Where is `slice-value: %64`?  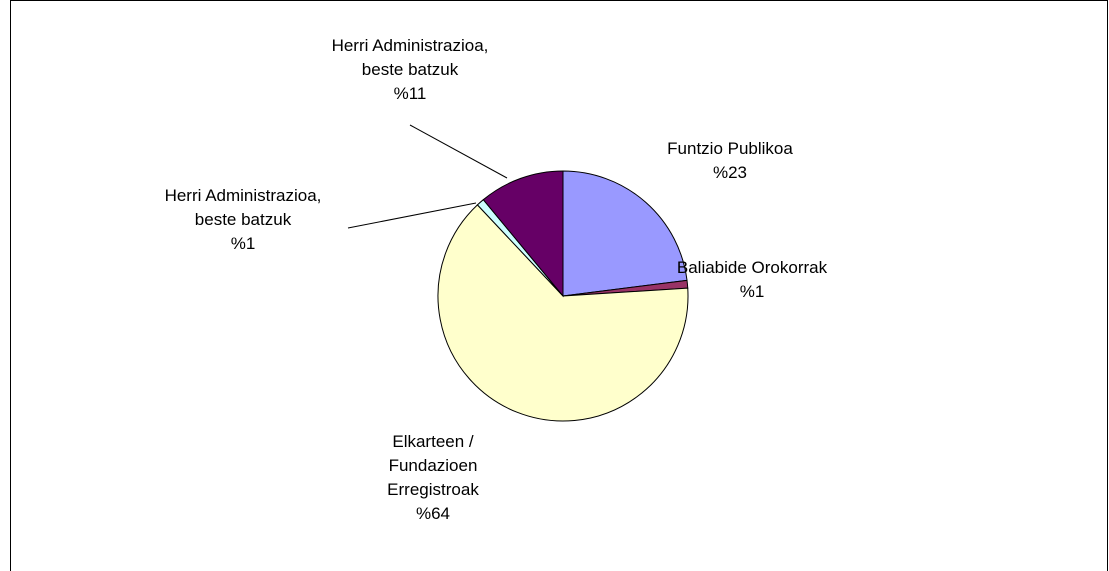 slice-value: %64 is located at coordinates (433, 513).